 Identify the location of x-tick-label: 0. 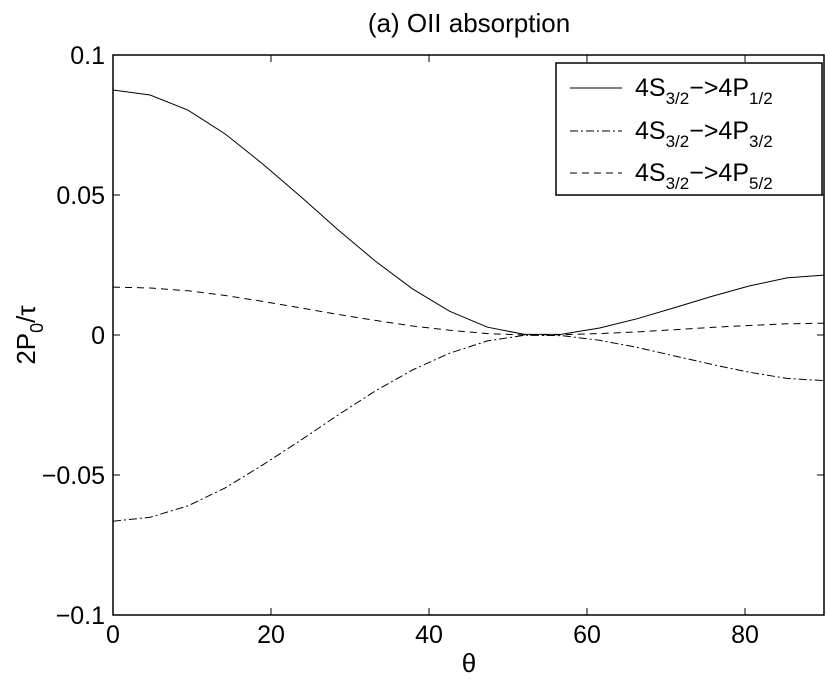
(113, 635).